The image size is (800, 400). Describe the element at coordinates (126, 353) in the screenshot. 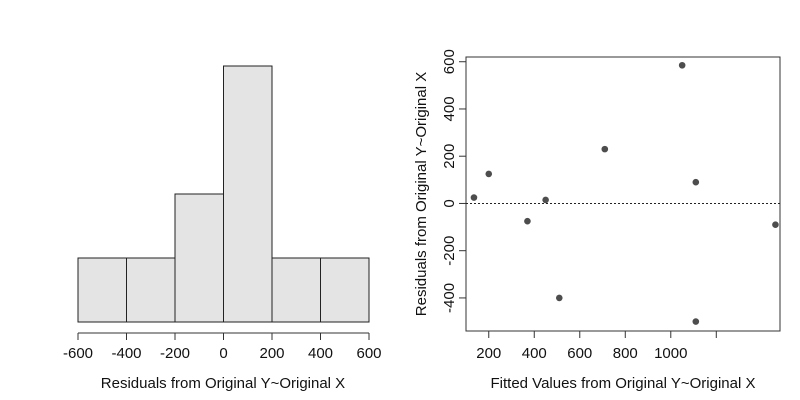

I see `histogram-x-tick-label: -400` at that location.